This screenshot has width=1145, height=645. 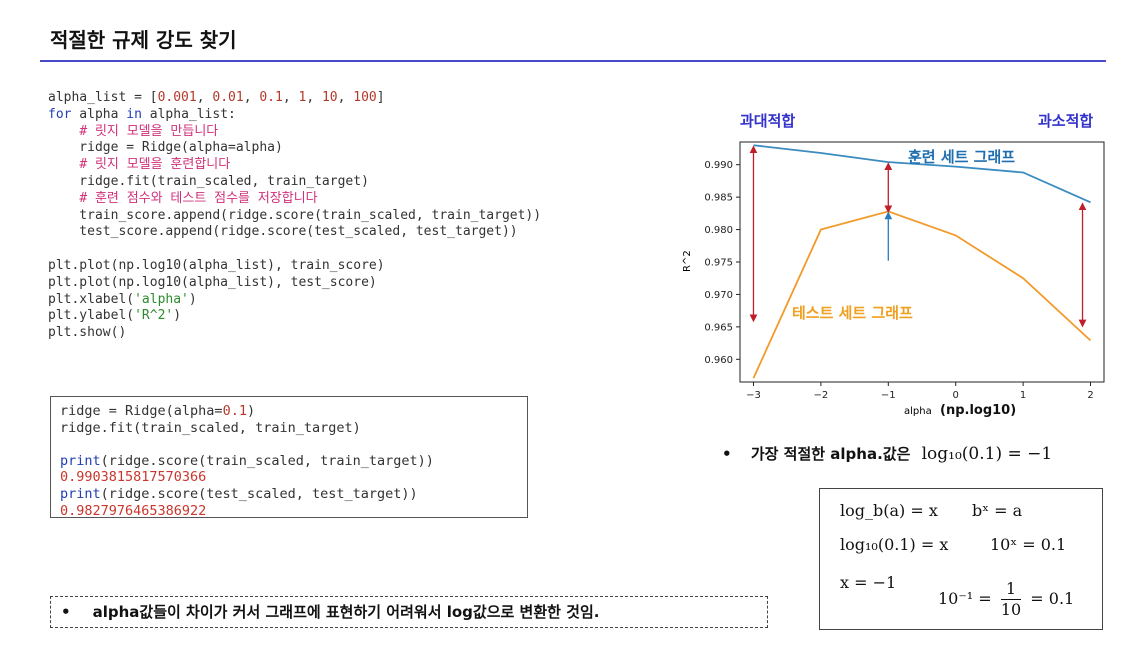 I want to click on best-alpha-equation: log₁₀(0.1) = −1, so click(x=987, y=454).